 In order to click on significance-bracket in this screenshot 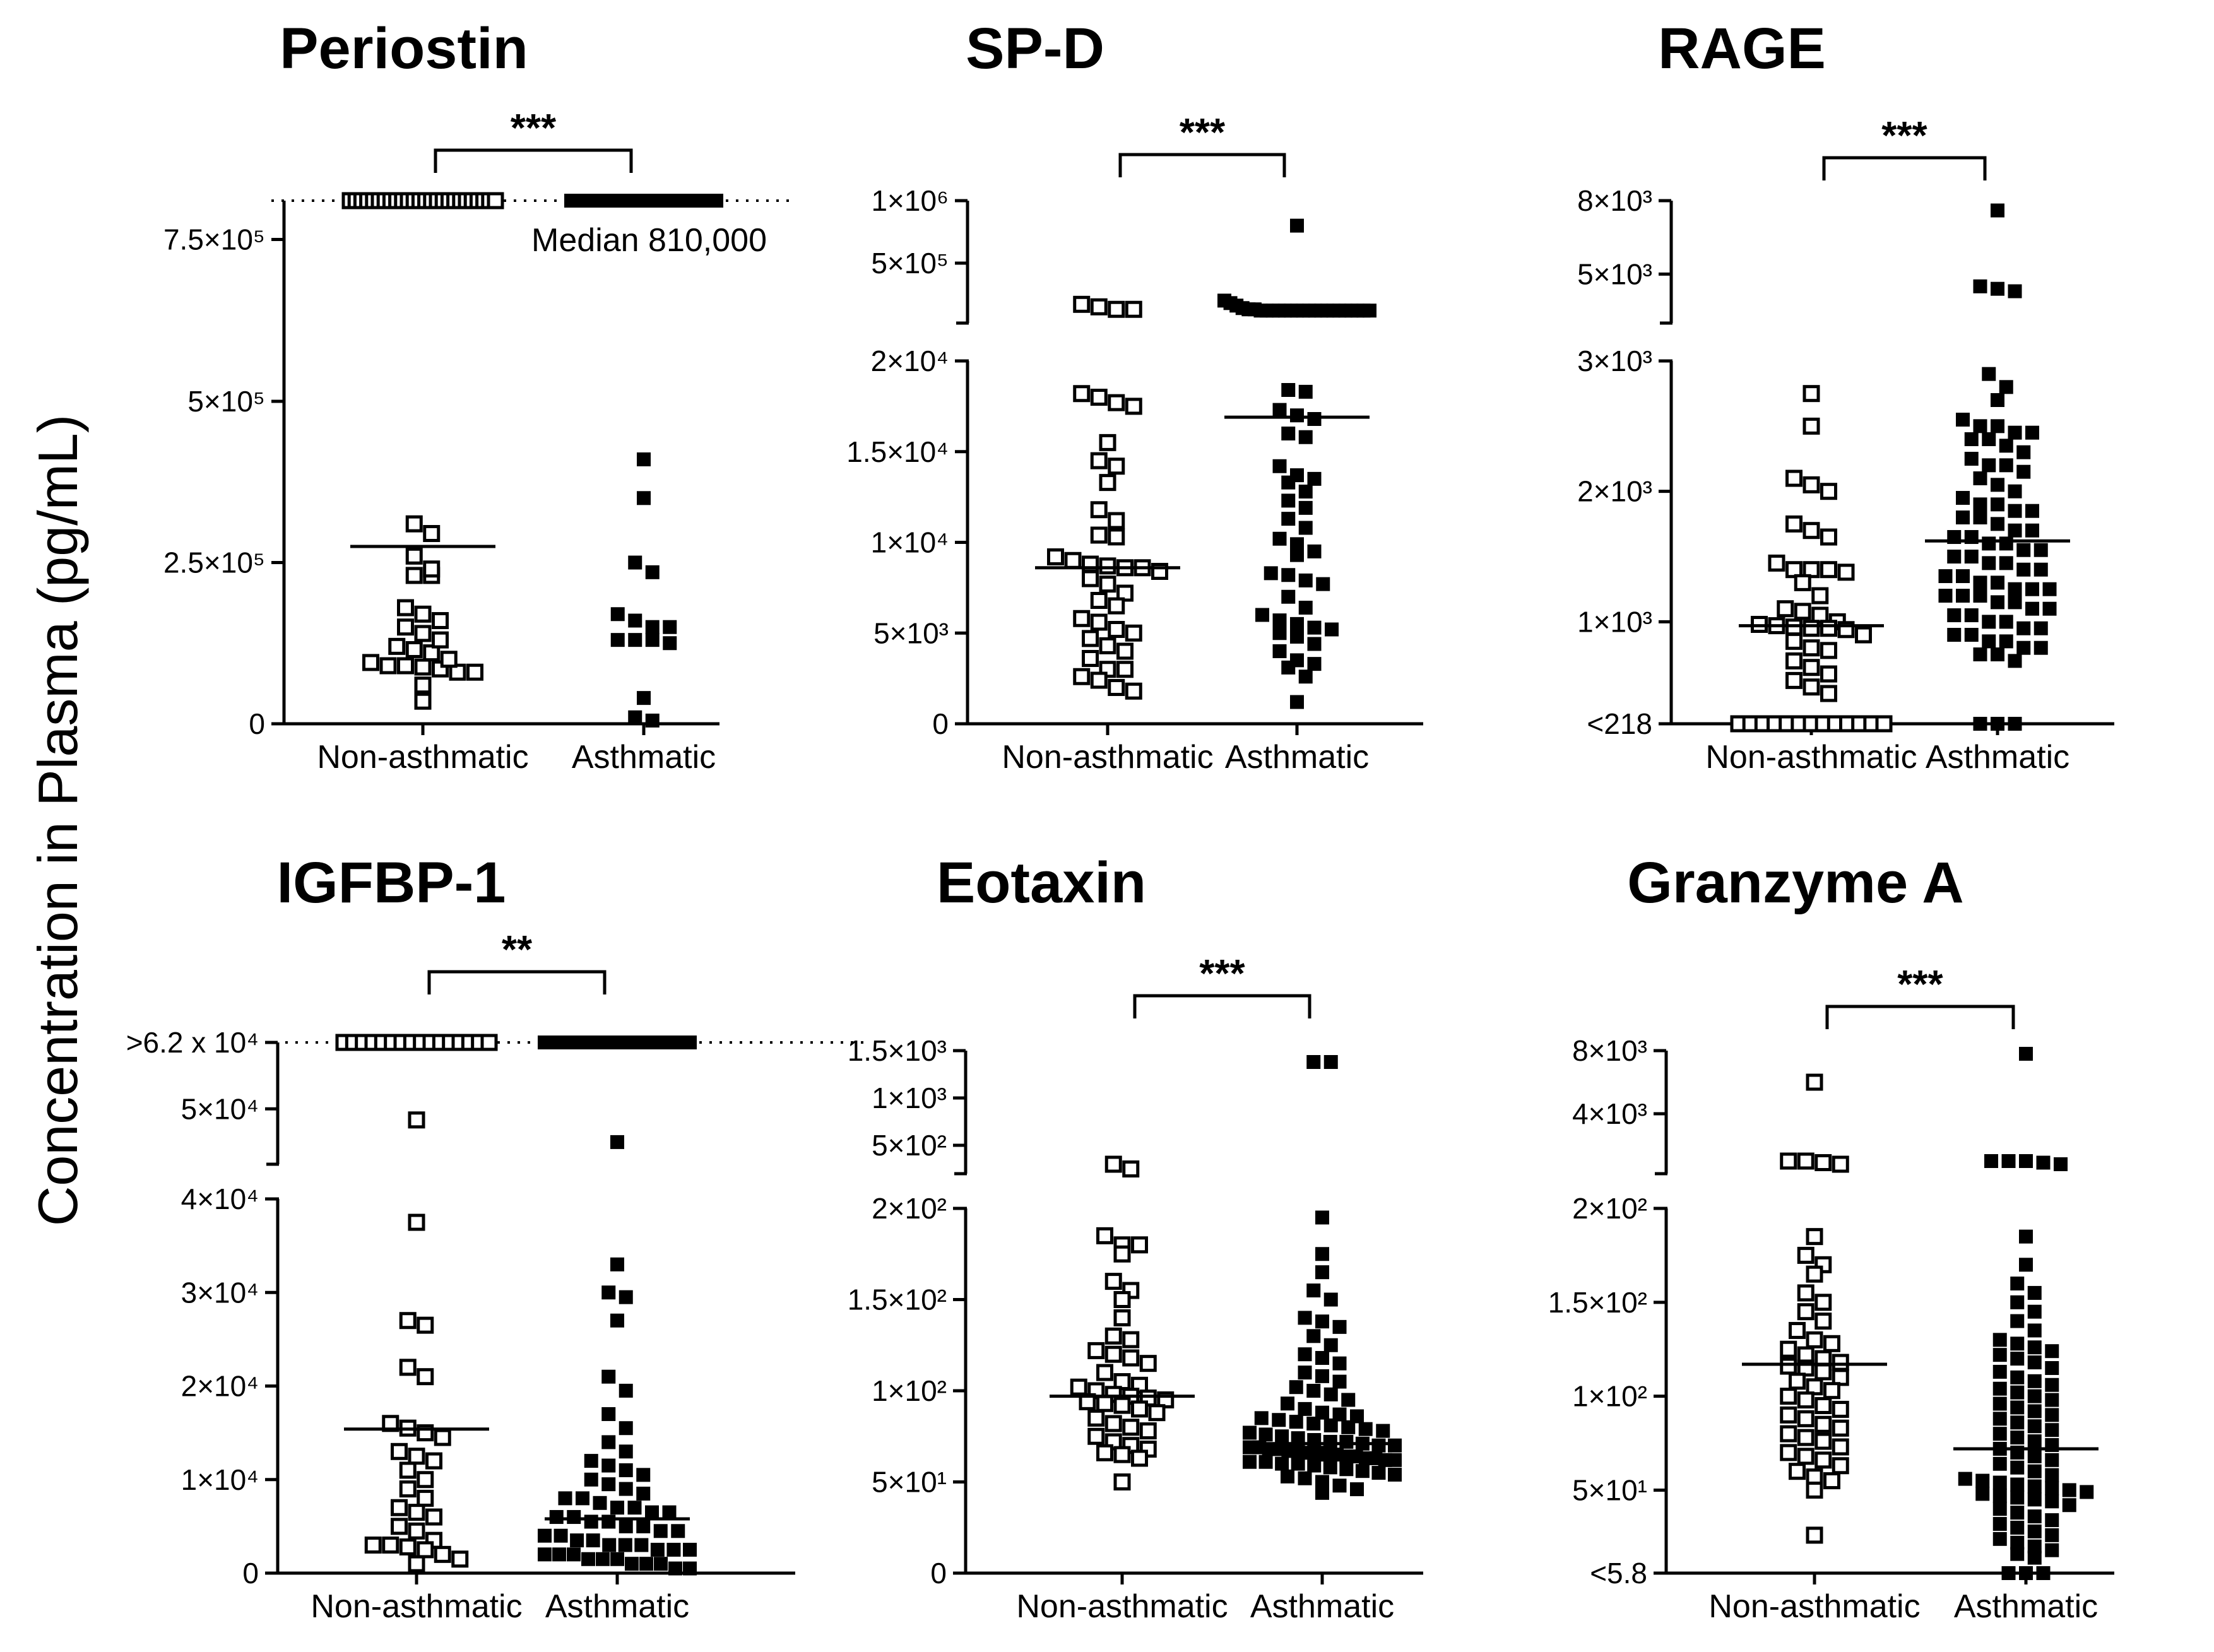, I will do `click(533, 160)`.